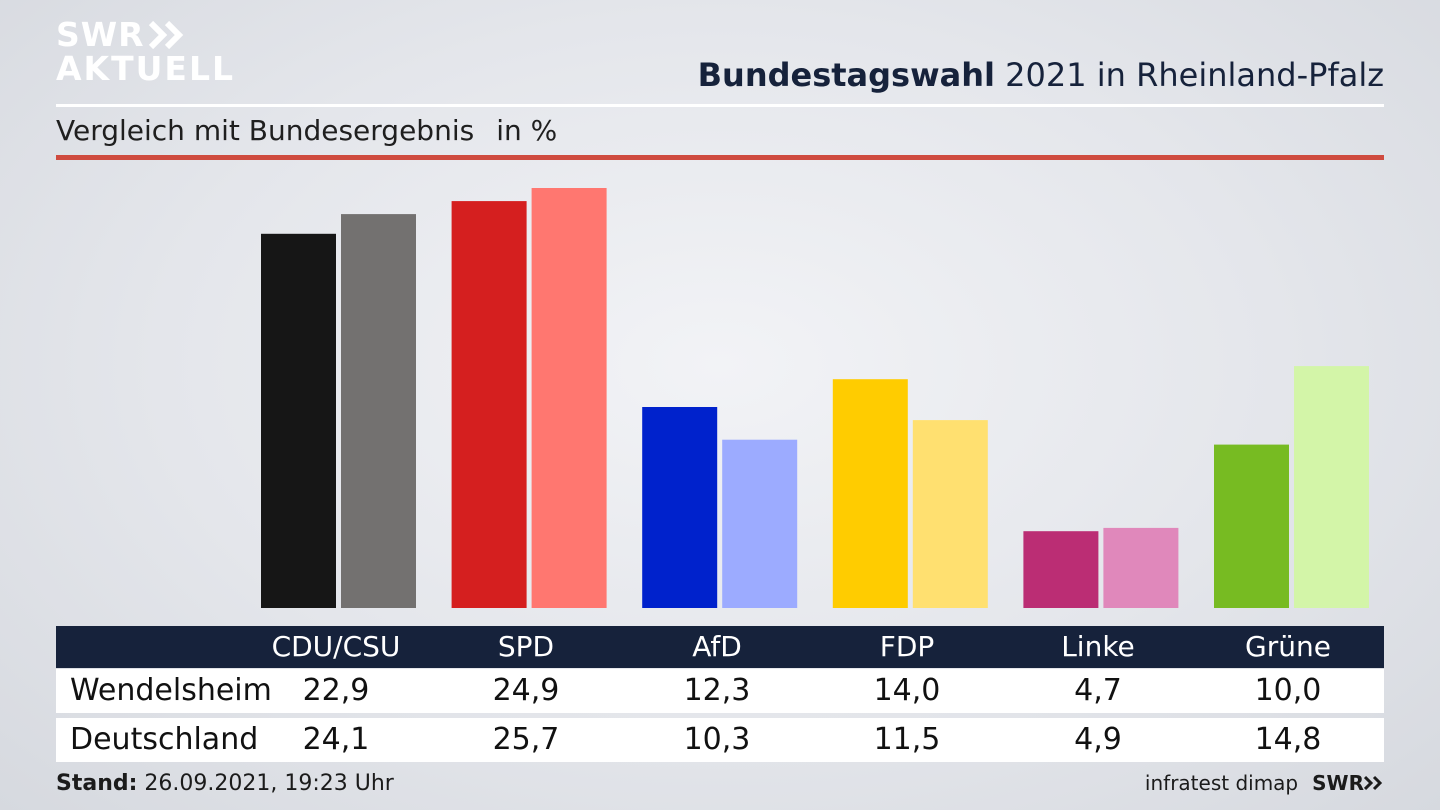 The image size is (1440, 810). Describe the element at coordinates (1338, 783) in the screenshot. I see `swr-small-text: SWR` at that location.